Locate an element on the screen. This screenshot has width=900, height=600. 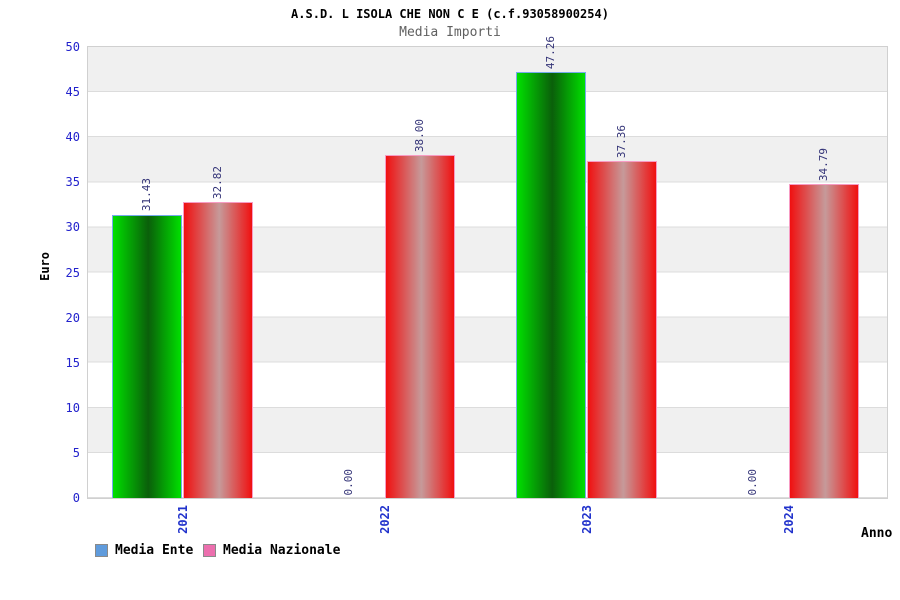
ytick-label-10: 10 is located at coordinates (72, 407).